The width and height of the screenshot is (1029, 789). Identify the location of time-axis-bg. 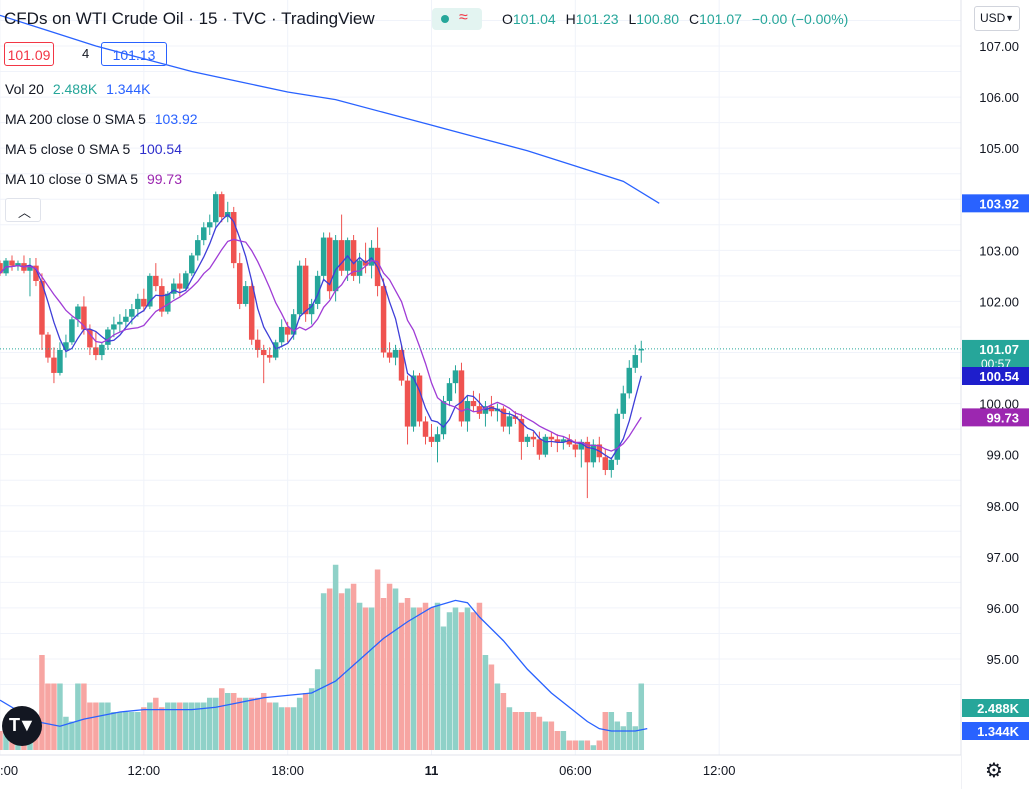
(480, 772).